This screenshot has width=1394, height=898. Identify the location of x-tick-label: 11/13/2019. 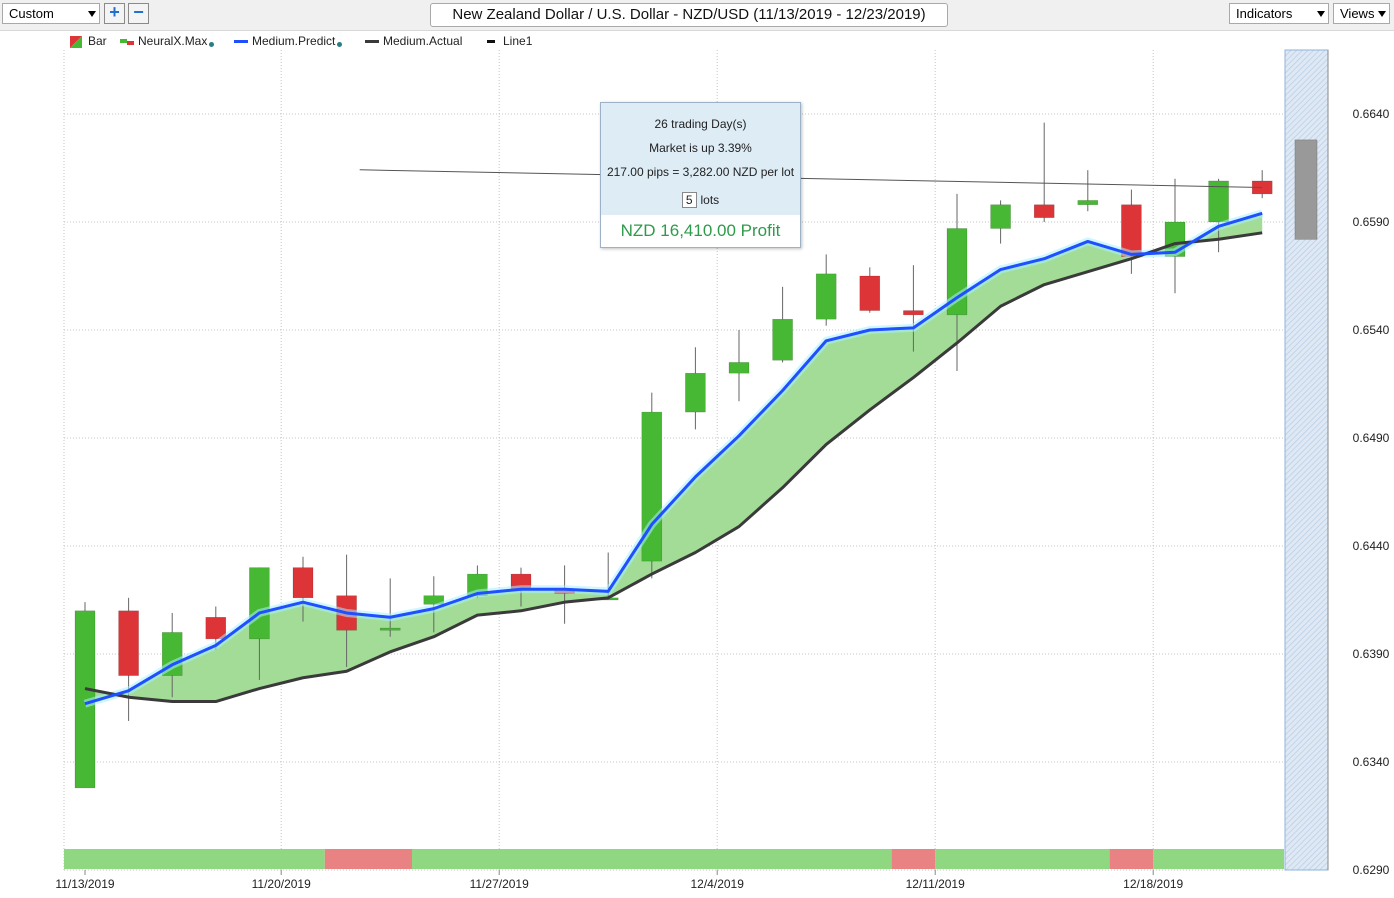
(84, 884).